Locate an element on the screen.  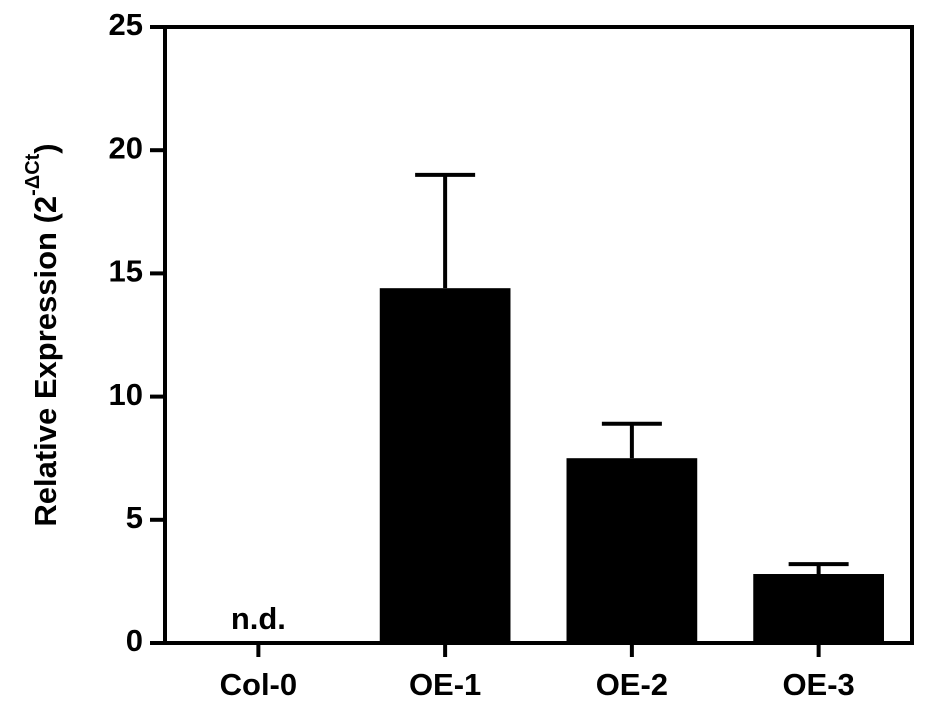
x-tick-label: OE-2 is located at coordinates (632, 684).